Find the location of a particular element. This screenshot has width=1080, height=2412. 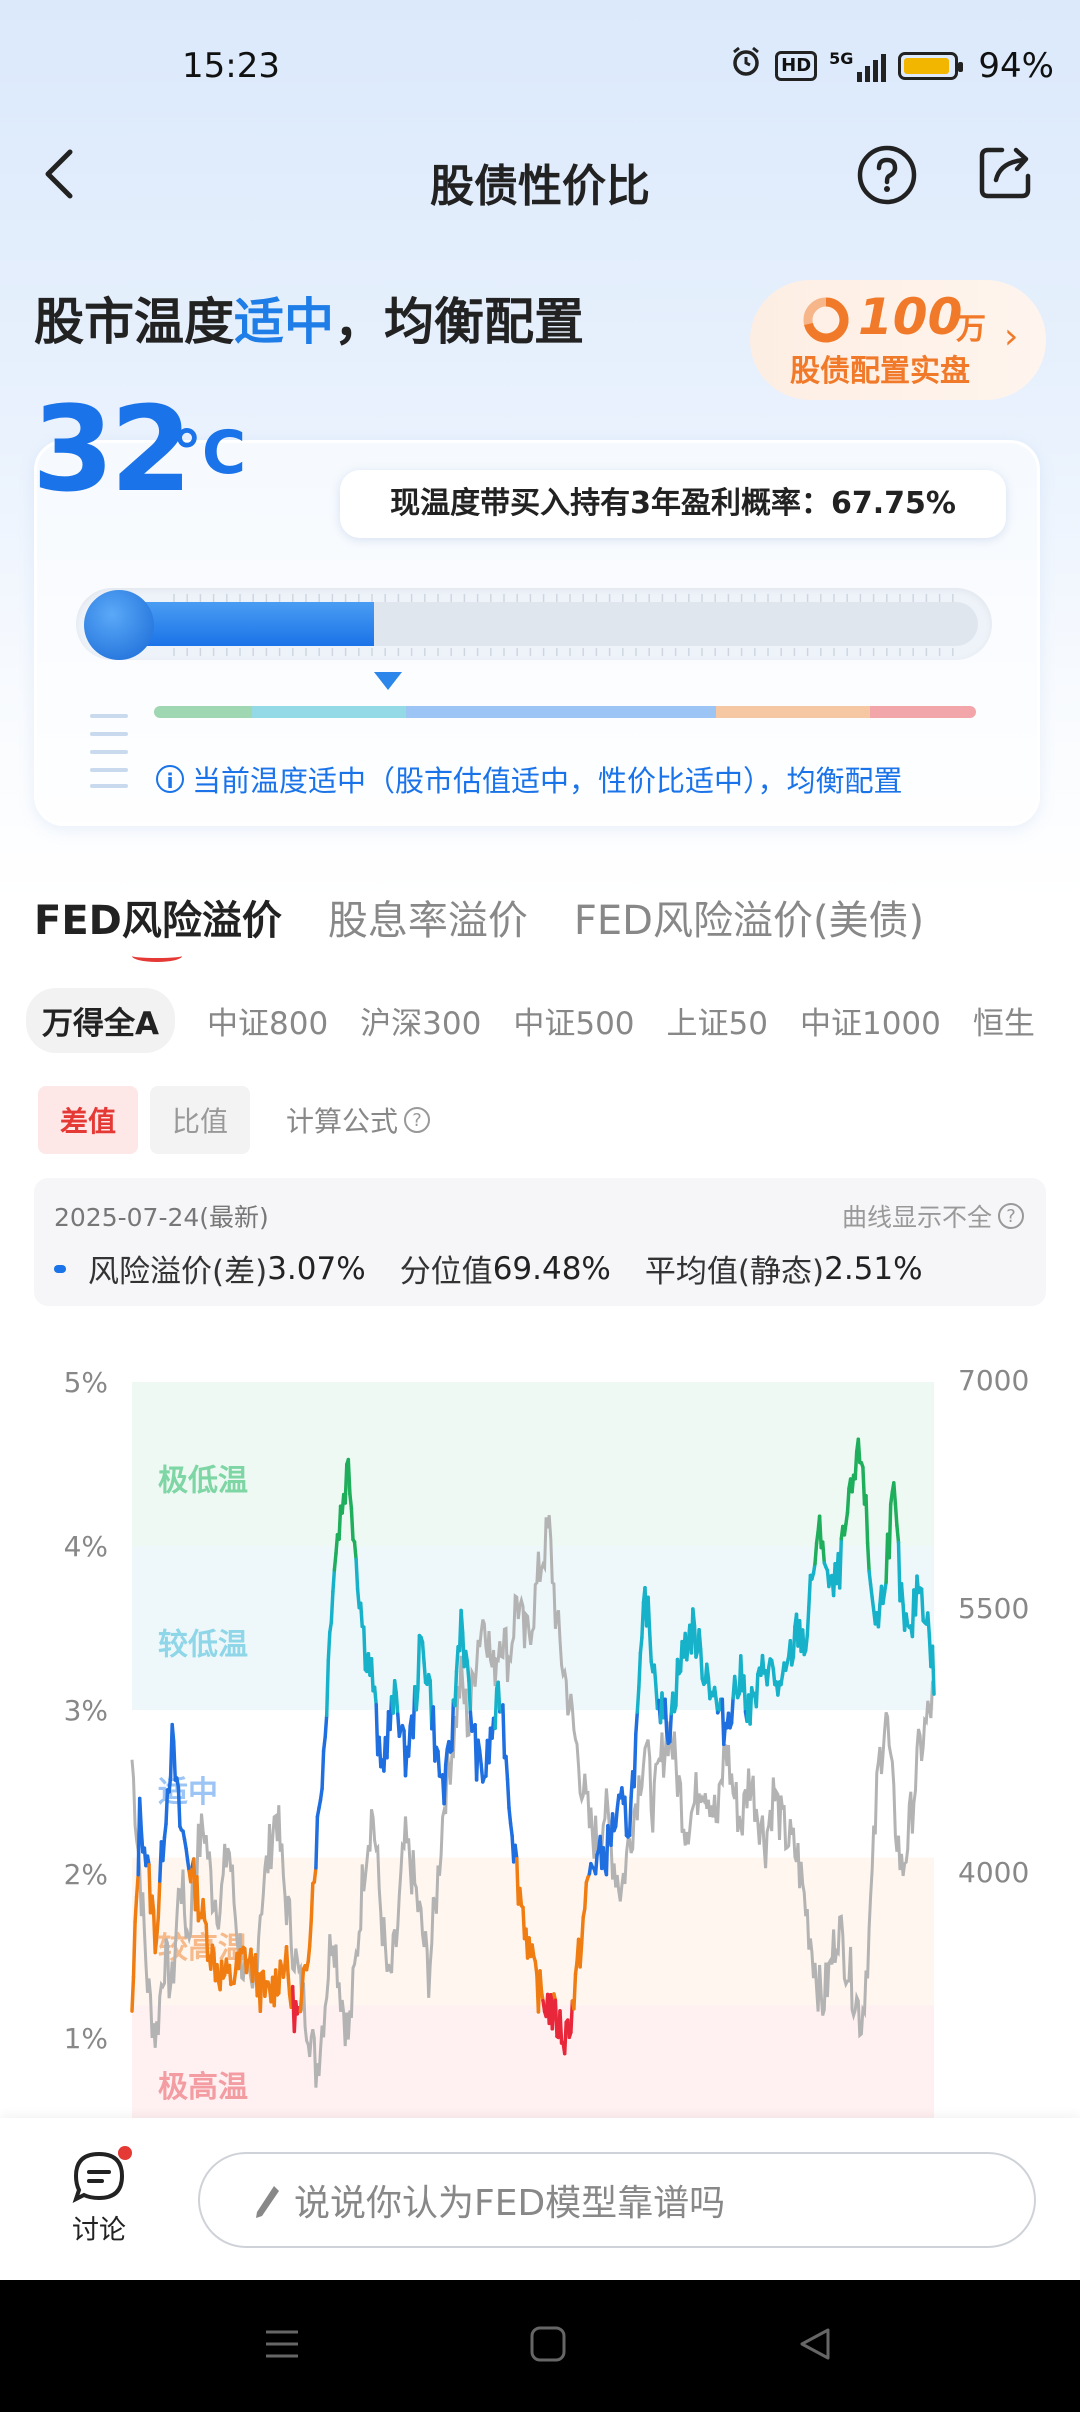

ratio-toggle: 比值 is located at coordinates (200, 1120).